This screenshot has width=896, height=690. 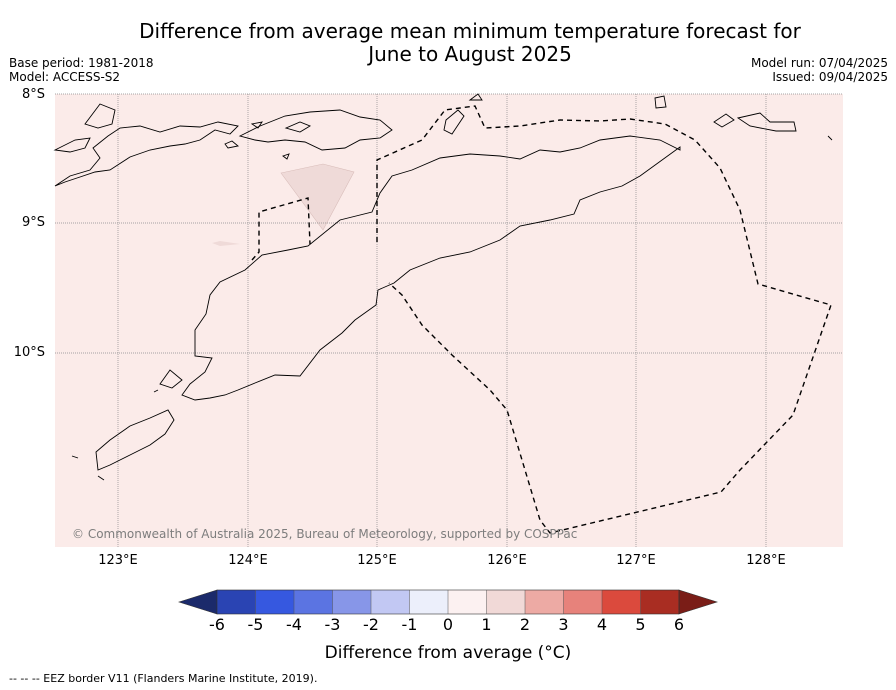 I want to click on colorbar-tick-label: 3, so click(x=563, y=624).